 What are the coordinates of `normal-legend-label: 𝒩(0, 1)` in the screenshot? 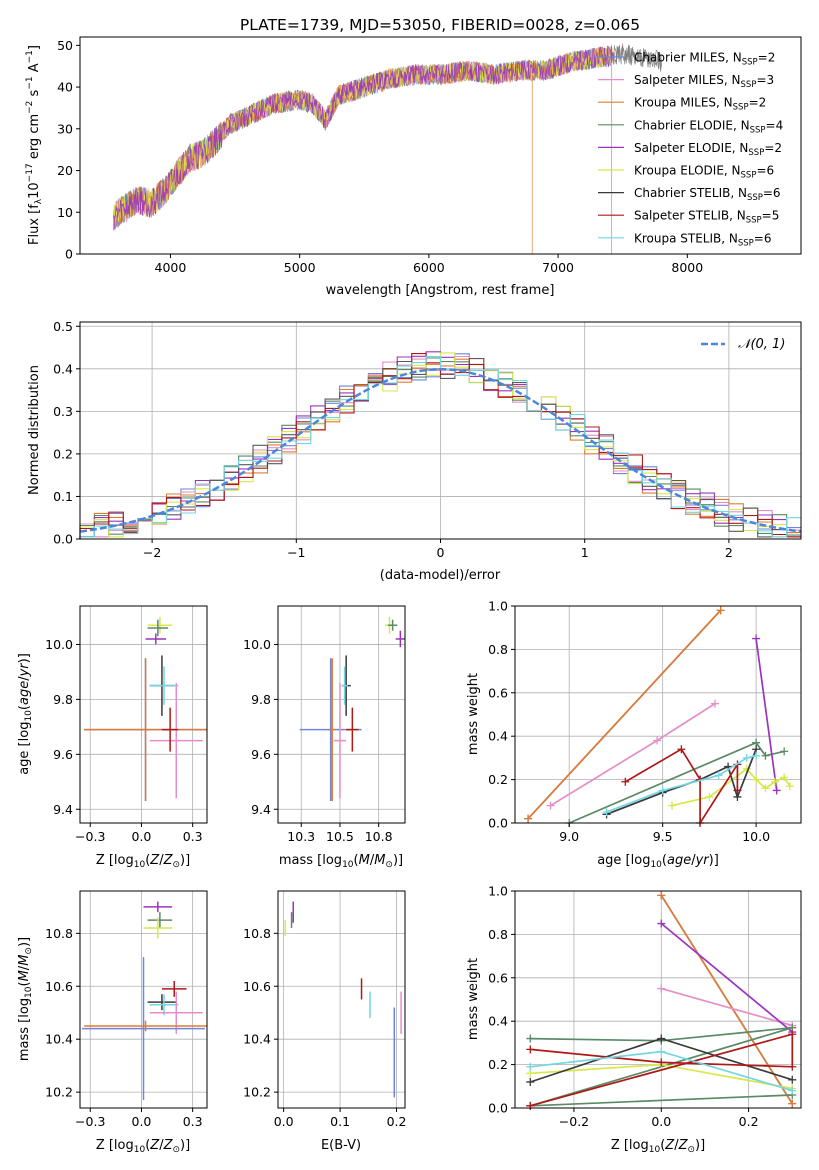 It's located at (761, 344).